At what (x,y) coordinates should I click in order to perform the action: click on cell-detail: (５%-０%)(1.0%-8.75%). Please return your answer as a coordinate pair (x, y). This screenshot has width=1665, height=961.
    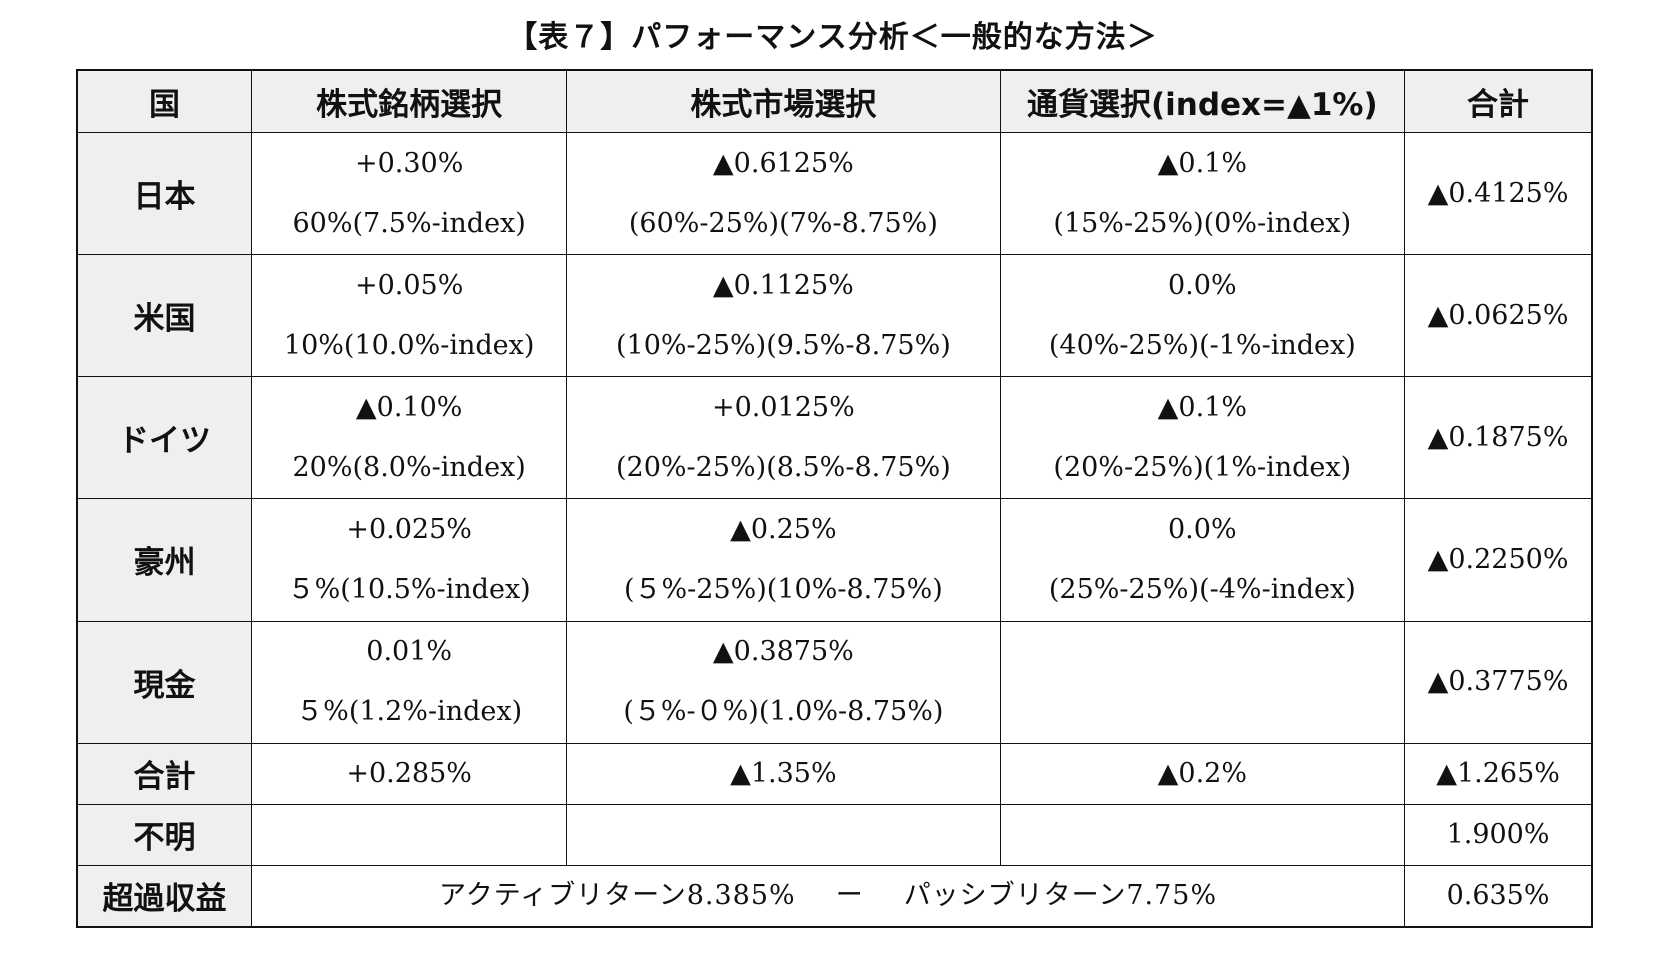
    Looking at the image, I should click on (783, 712).